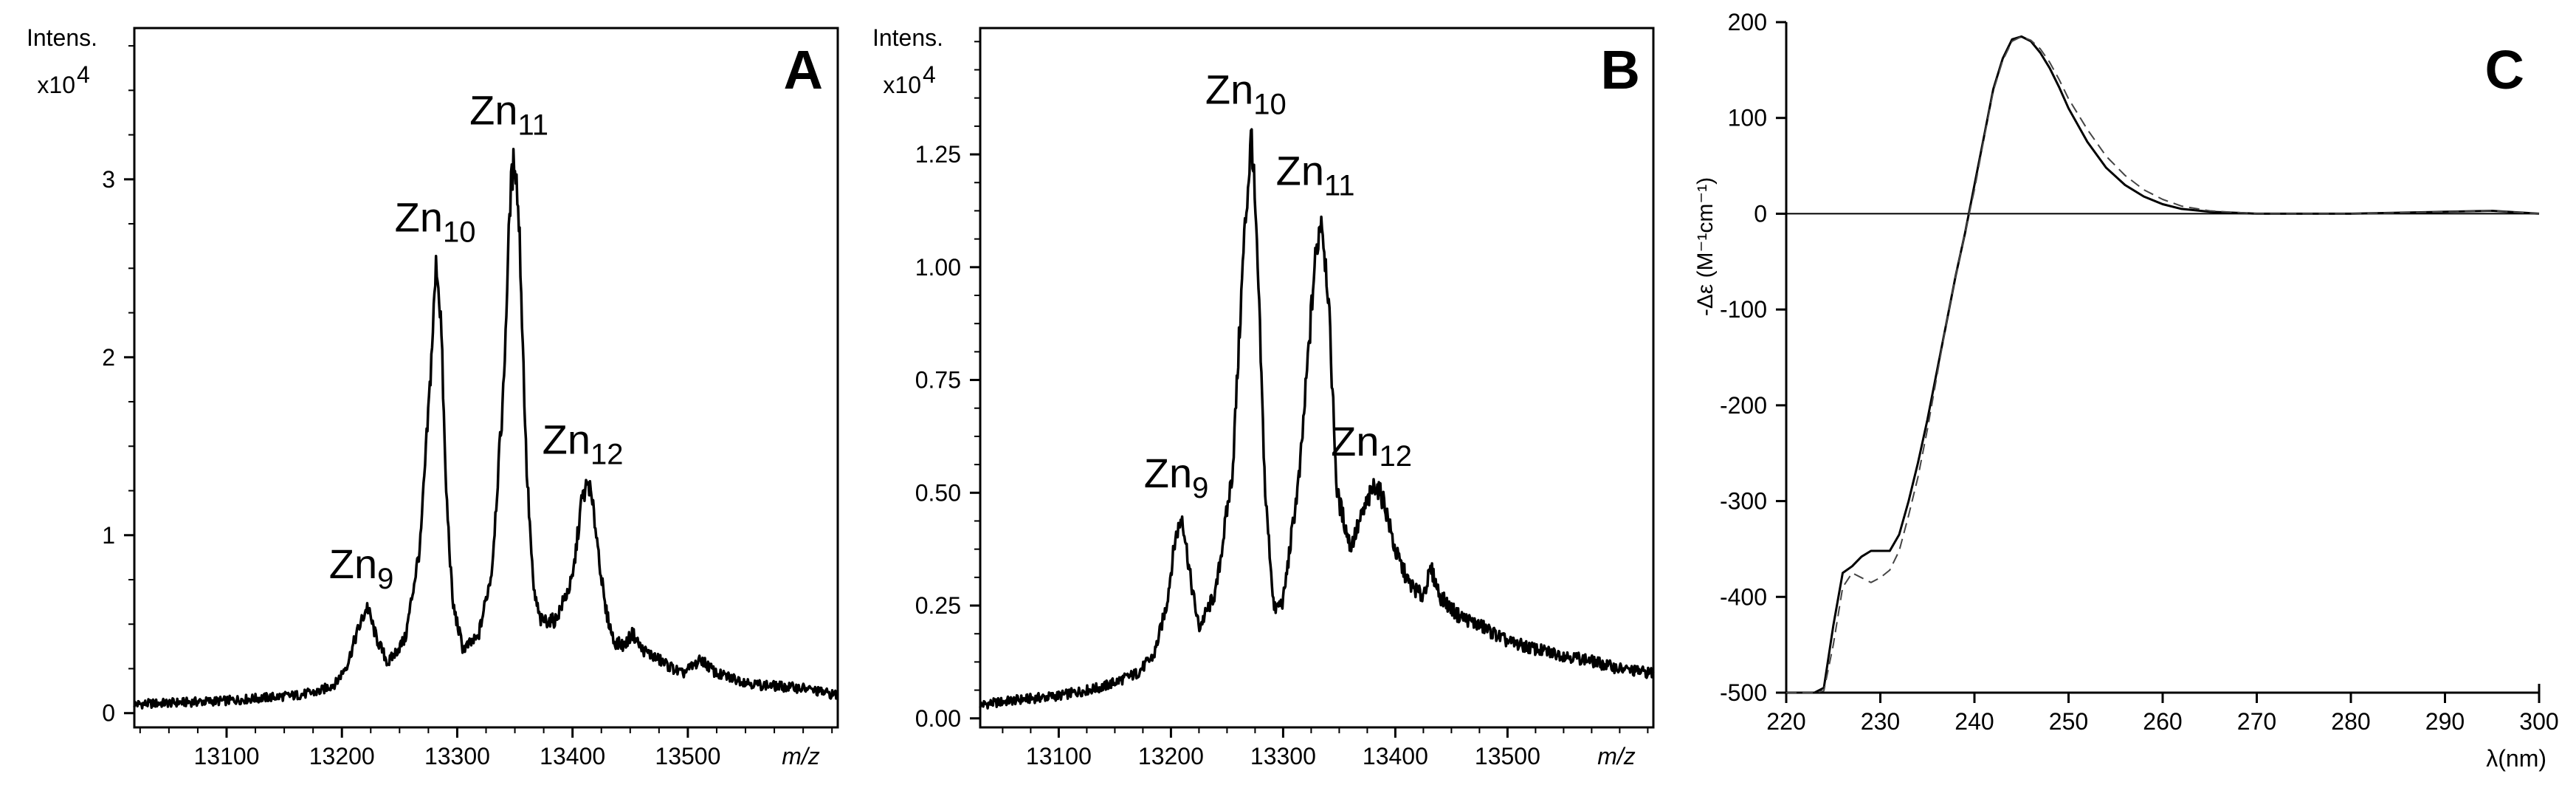 This screenshot has width=2576, height=799. What do you see at coordinates (108, 357) in the screenshot?
I see `y-tick-label: 2` at bounding box center [108, 357].